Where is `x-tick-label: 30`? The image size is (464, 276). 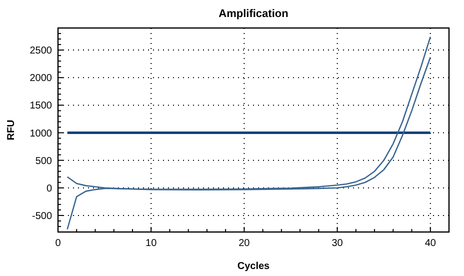 x-tick-label: 30 is located at coordinates (338, 243).